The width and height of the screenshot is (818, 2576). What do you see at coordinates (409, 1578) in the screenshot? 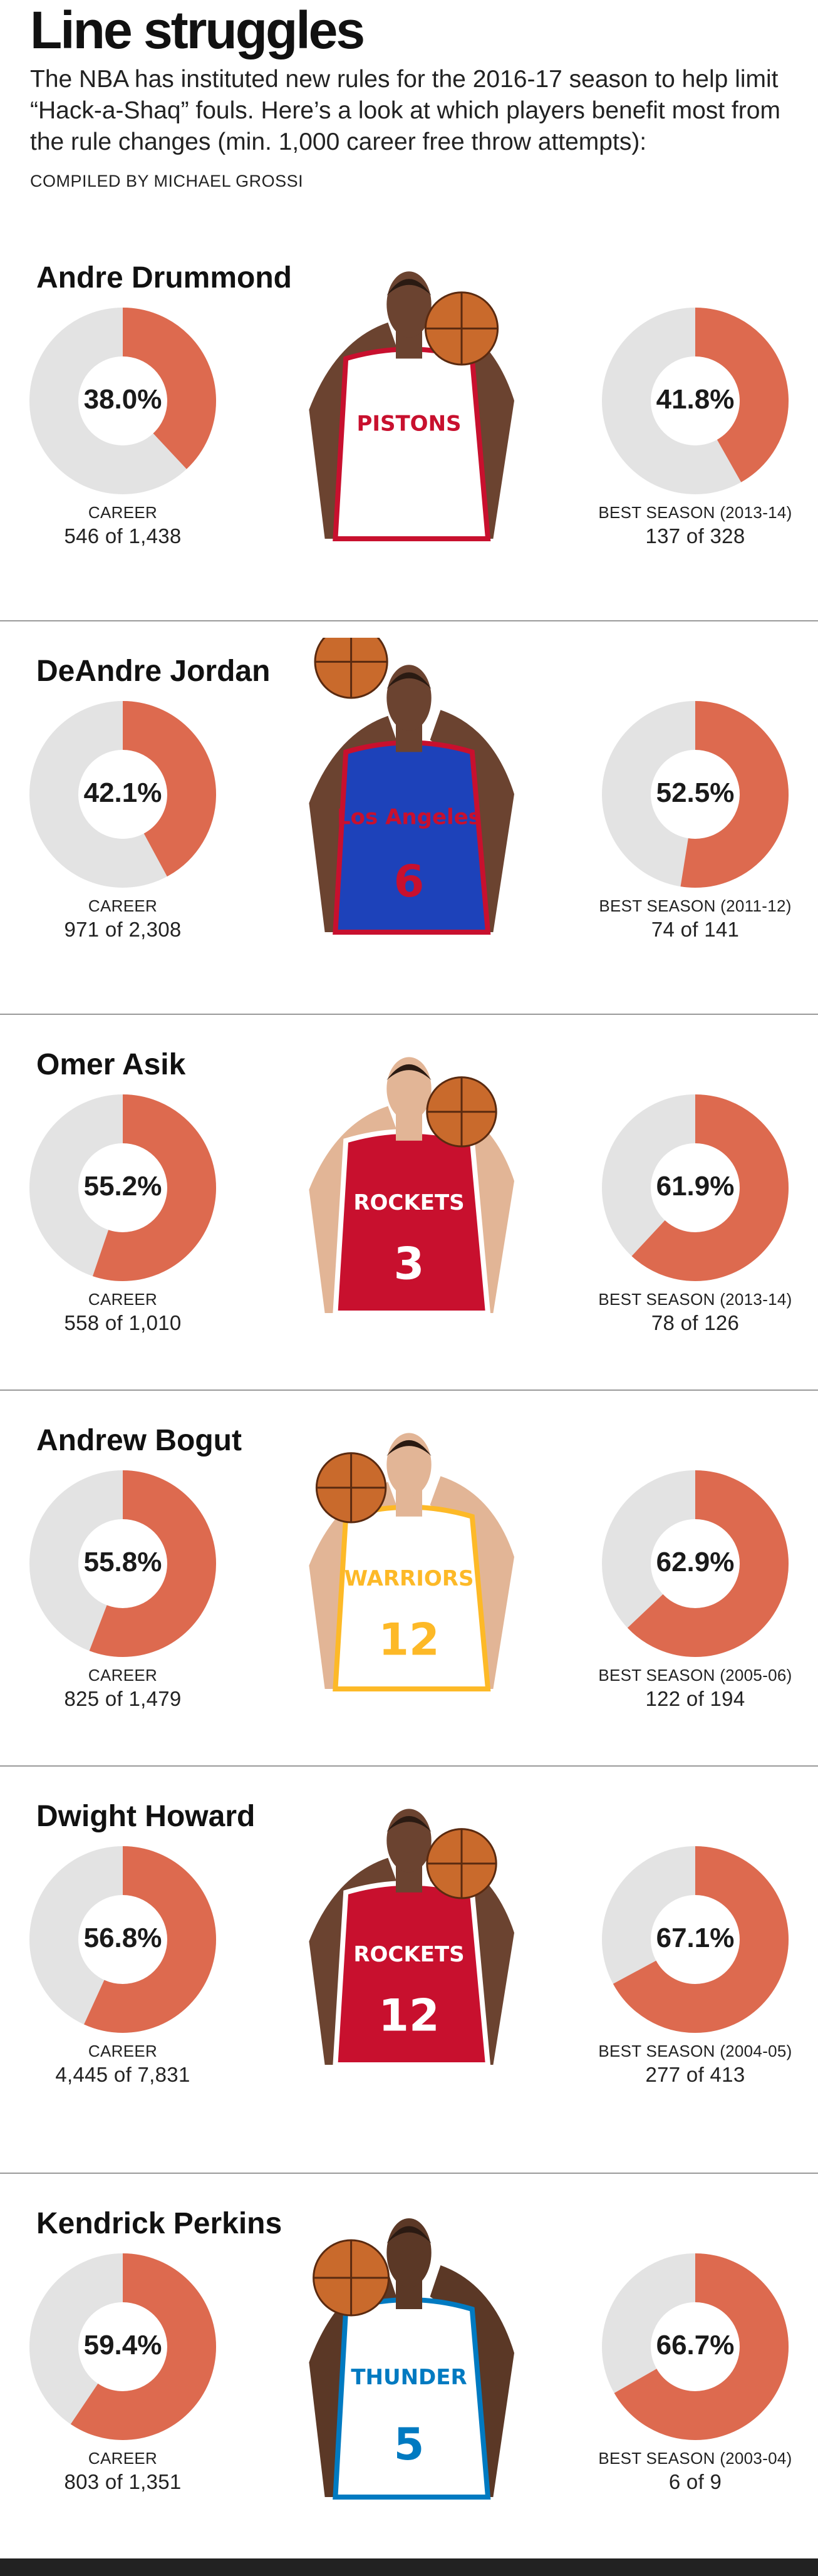
I see `jersey-text: WARRIORS` at bounding box center [409, 1578].